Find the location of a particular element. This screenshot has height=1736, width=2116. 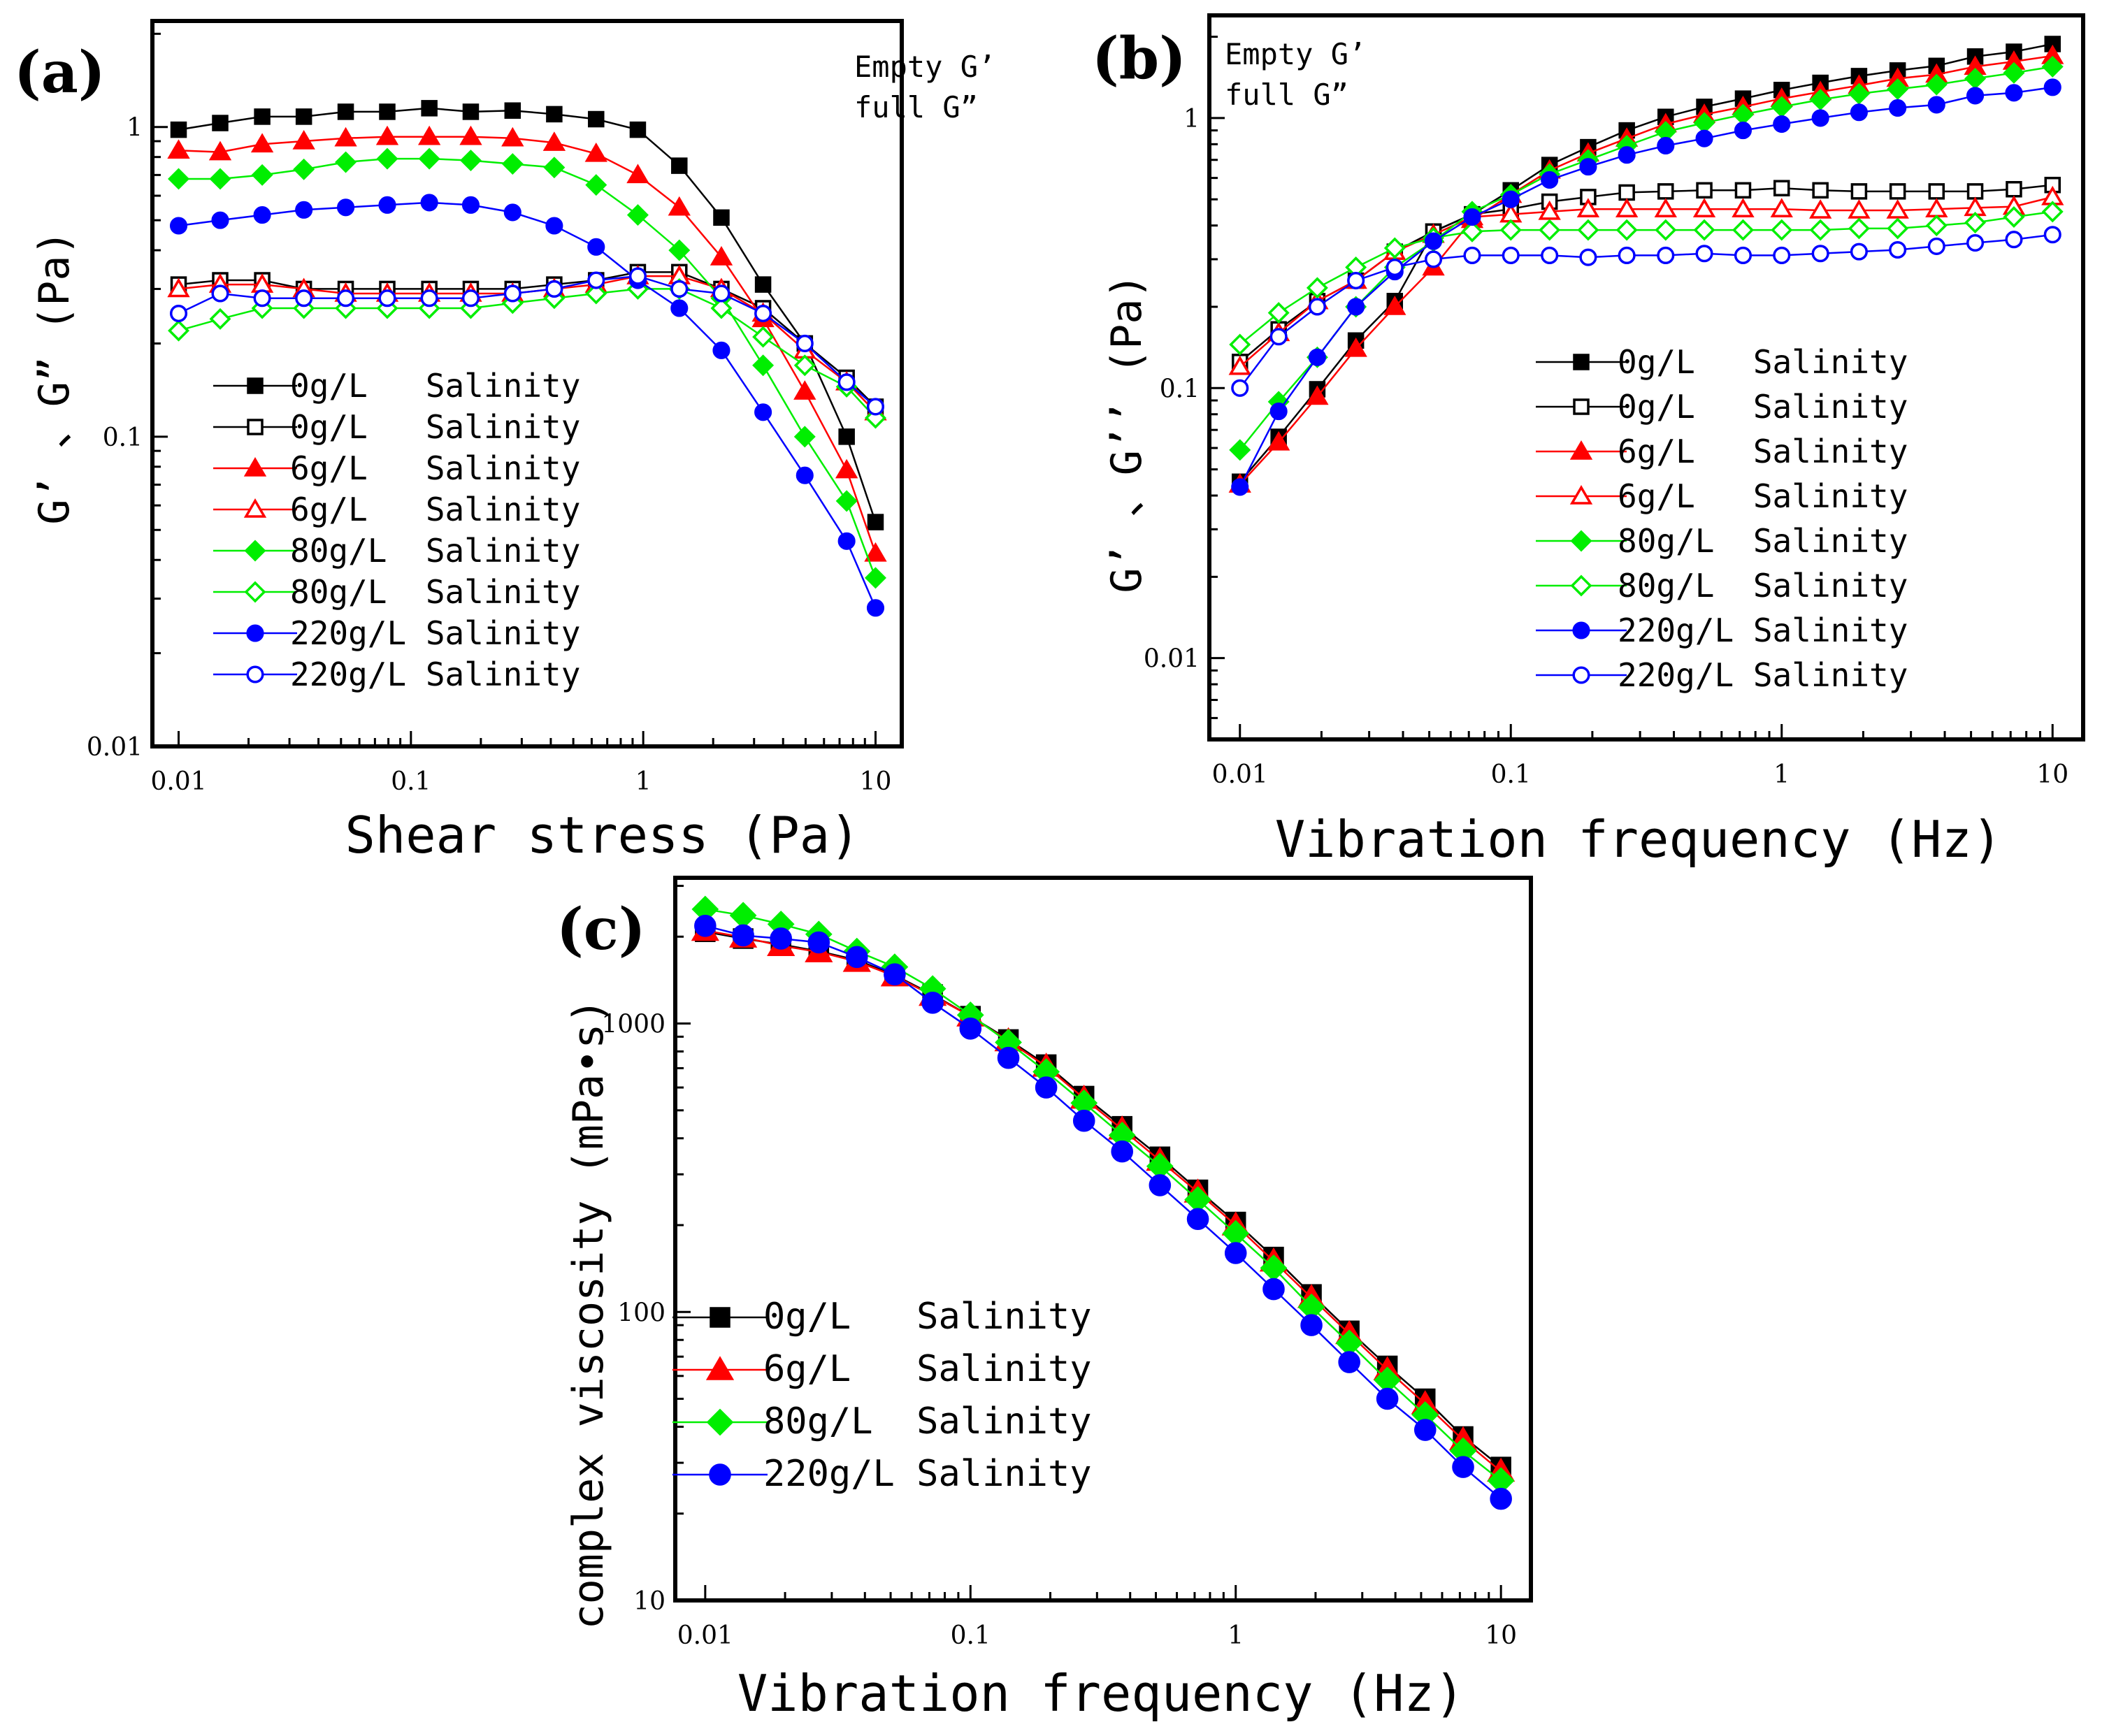

panel-b-annotation-line-1: Empty G’ is located at coordinates (1296, 54).